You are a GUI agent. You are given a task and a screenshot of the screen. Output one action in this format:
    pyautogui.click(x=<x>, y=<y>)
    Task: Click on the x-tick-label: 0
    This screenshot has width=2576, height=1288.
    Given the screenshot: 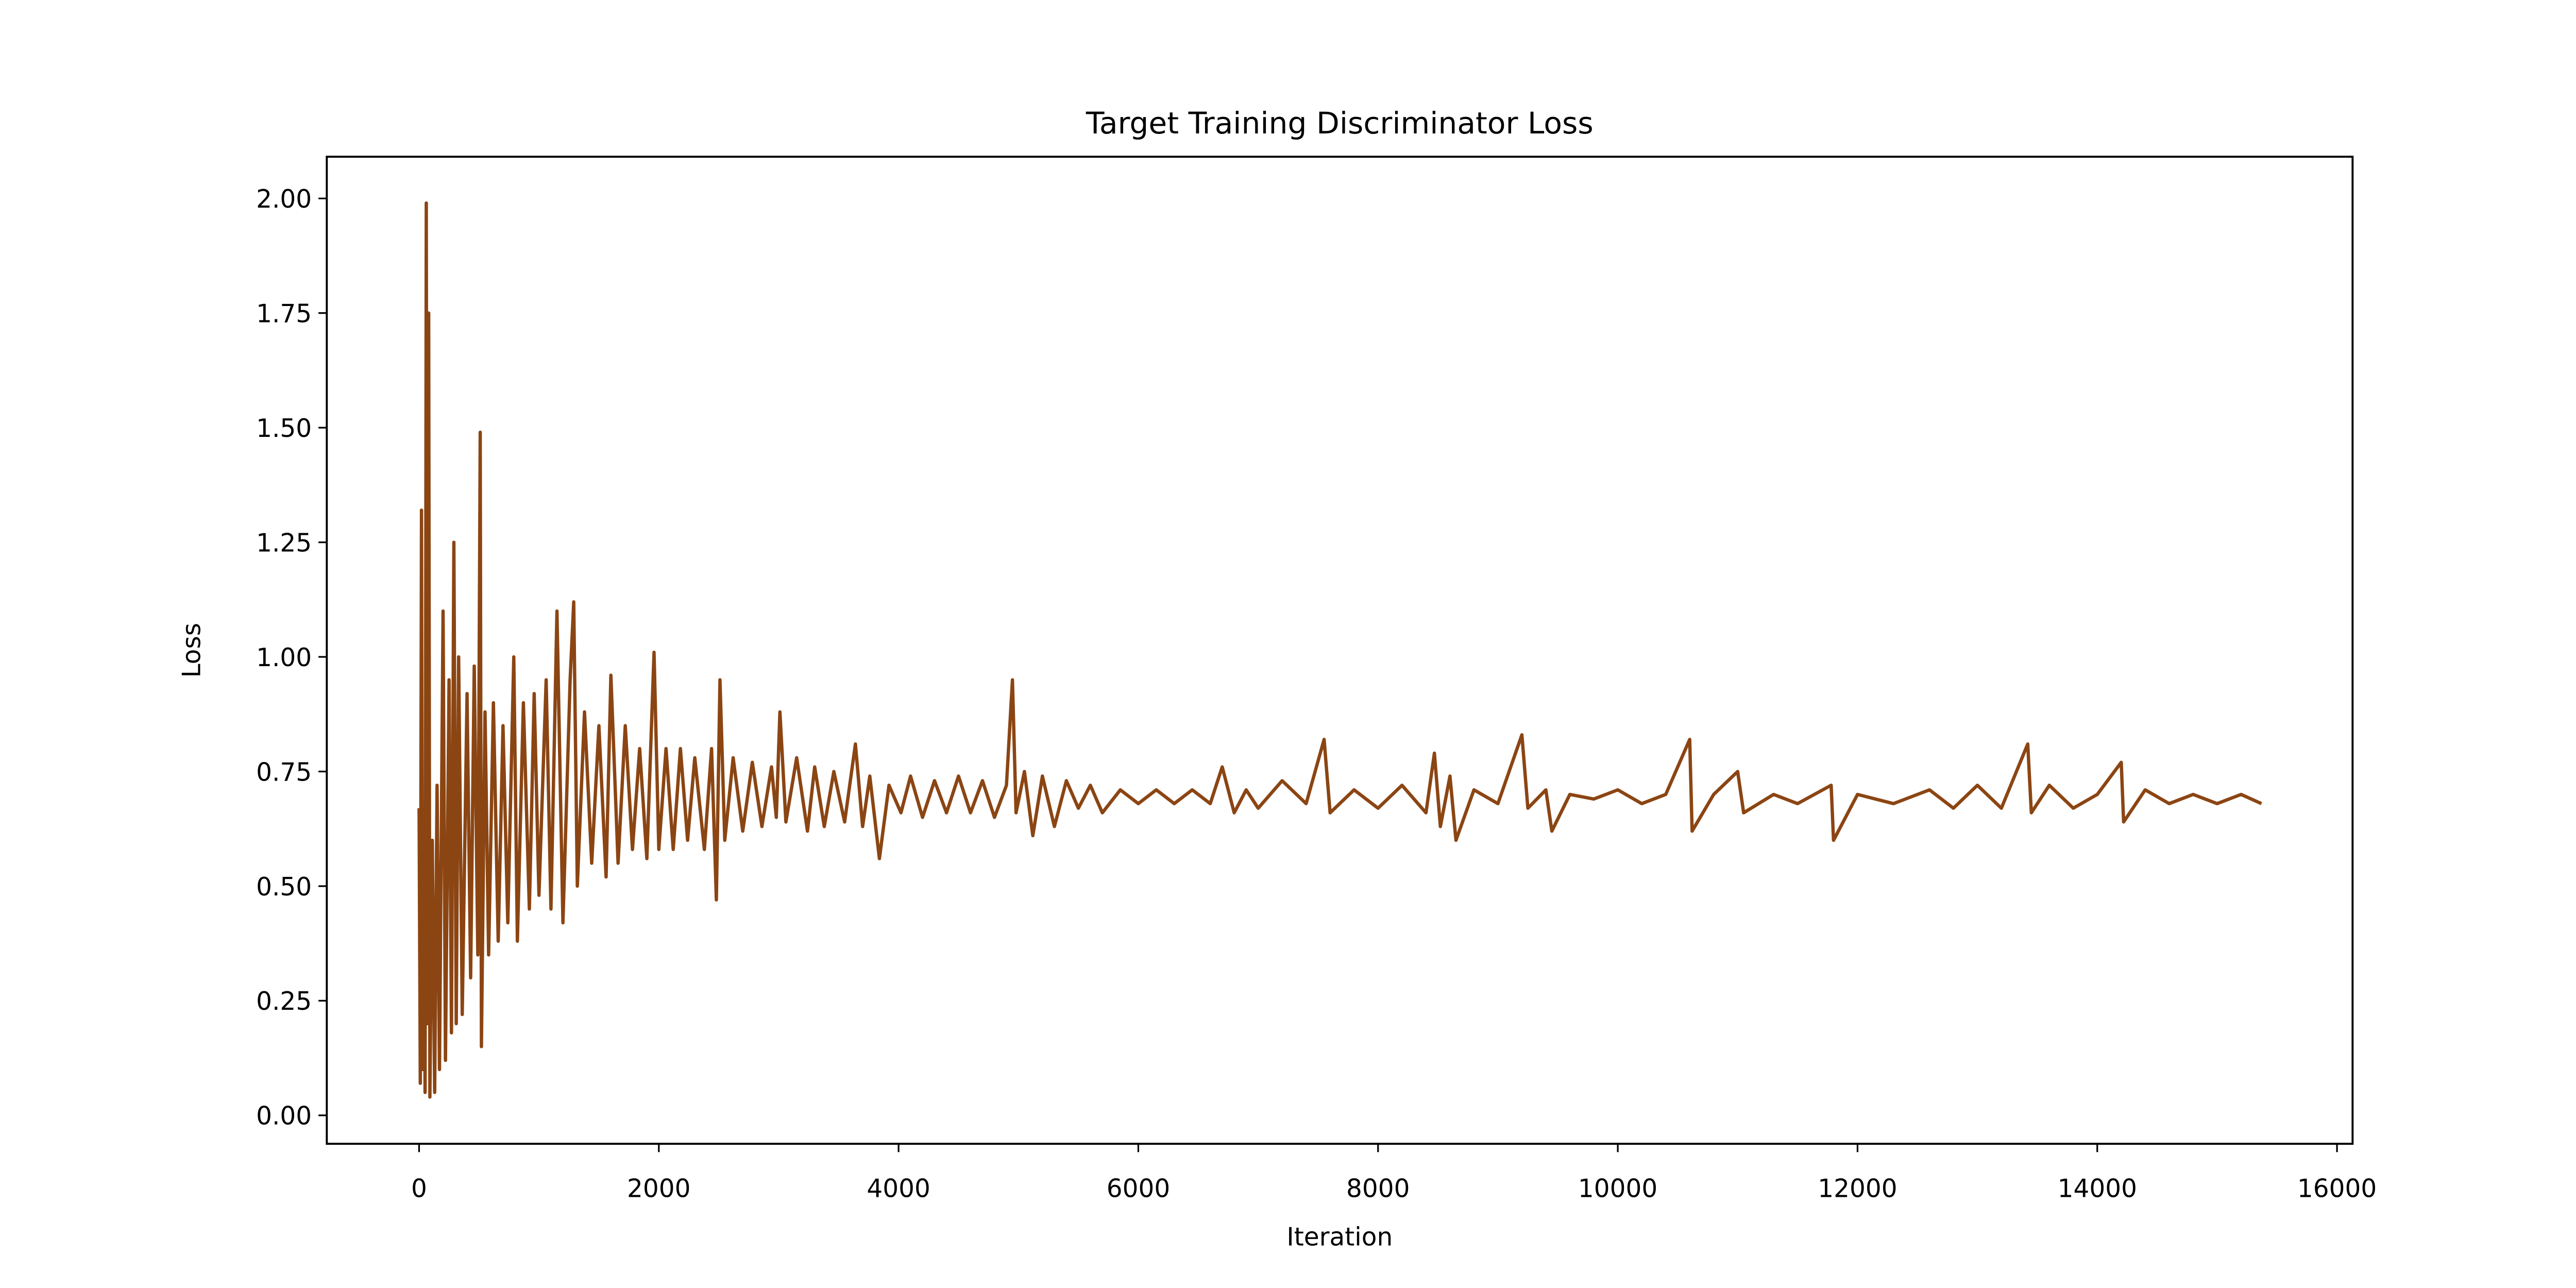 What is the action you would take?
    pyautogui.click(x=419, y=1189)
    